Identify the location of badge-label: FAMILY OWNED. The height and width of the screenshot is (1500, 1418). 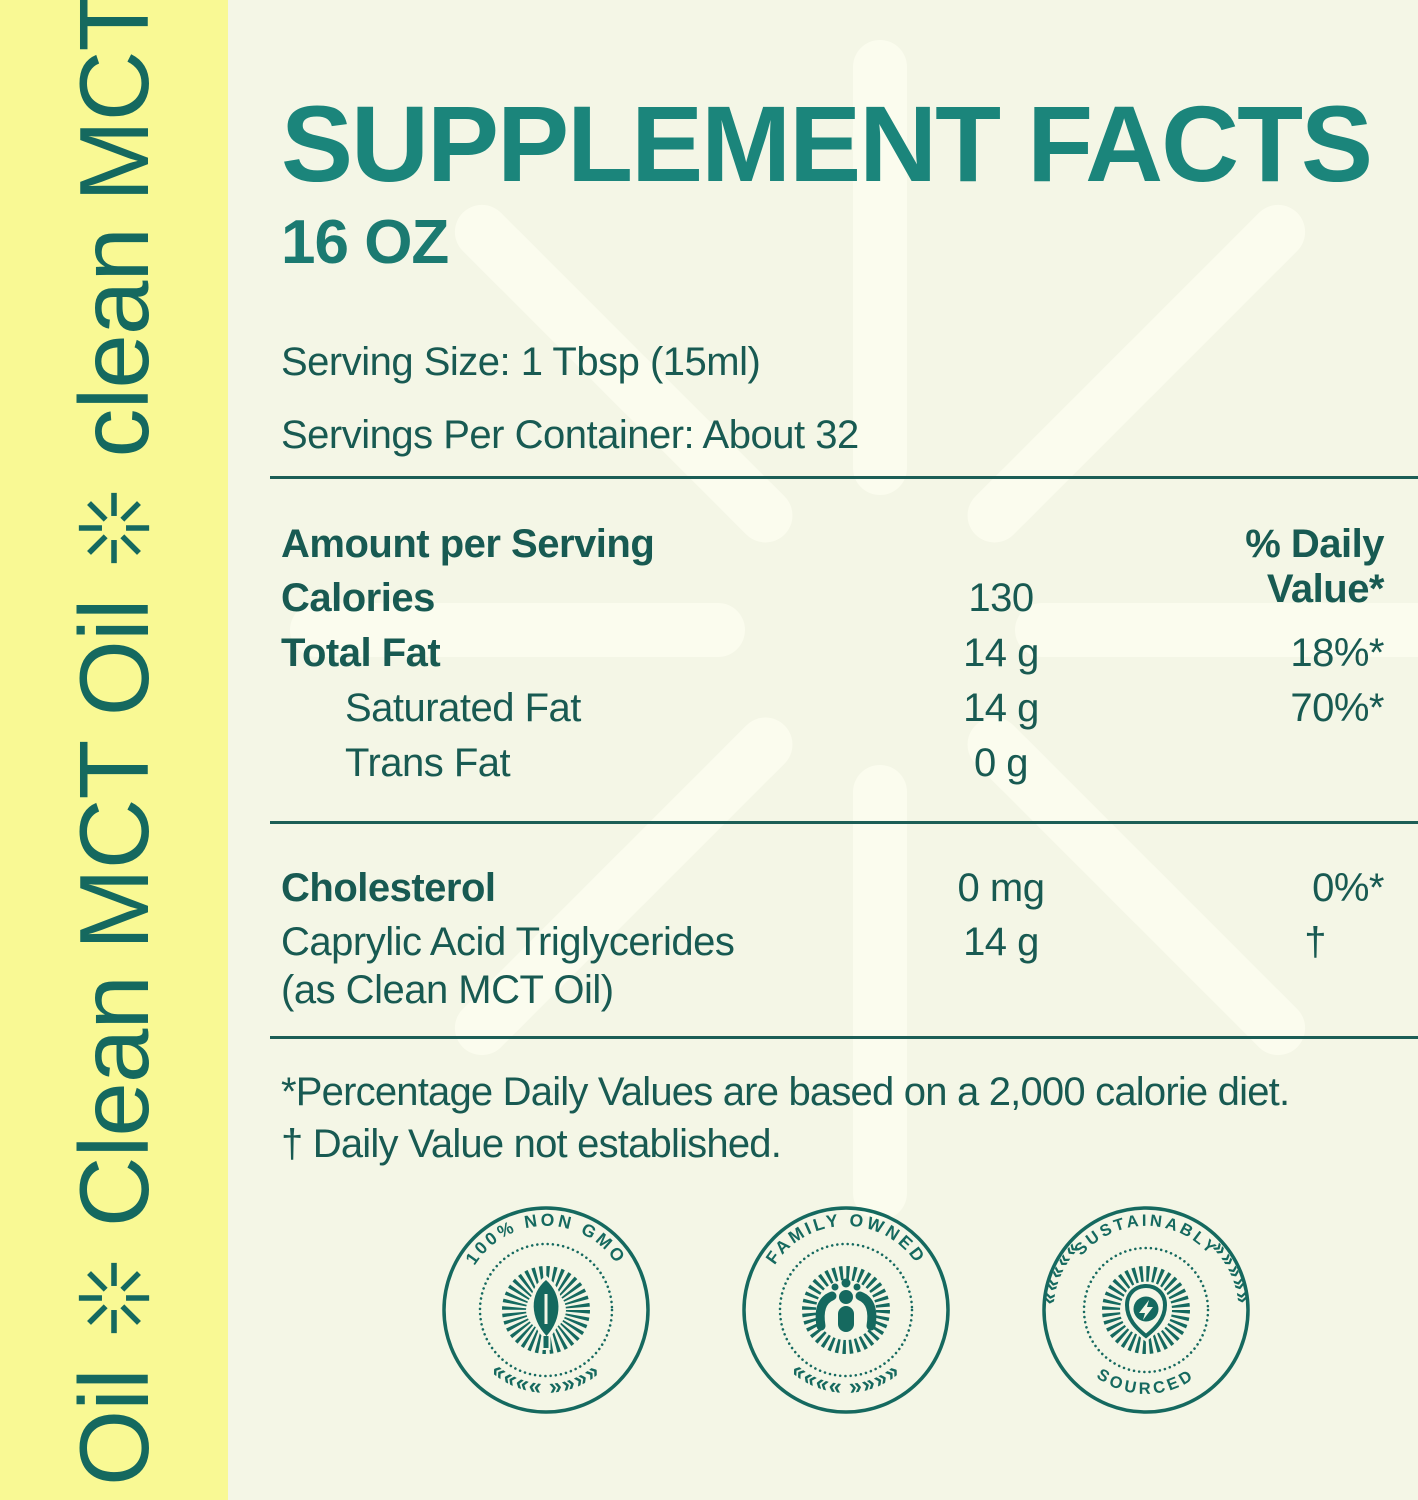
(845, 1239).